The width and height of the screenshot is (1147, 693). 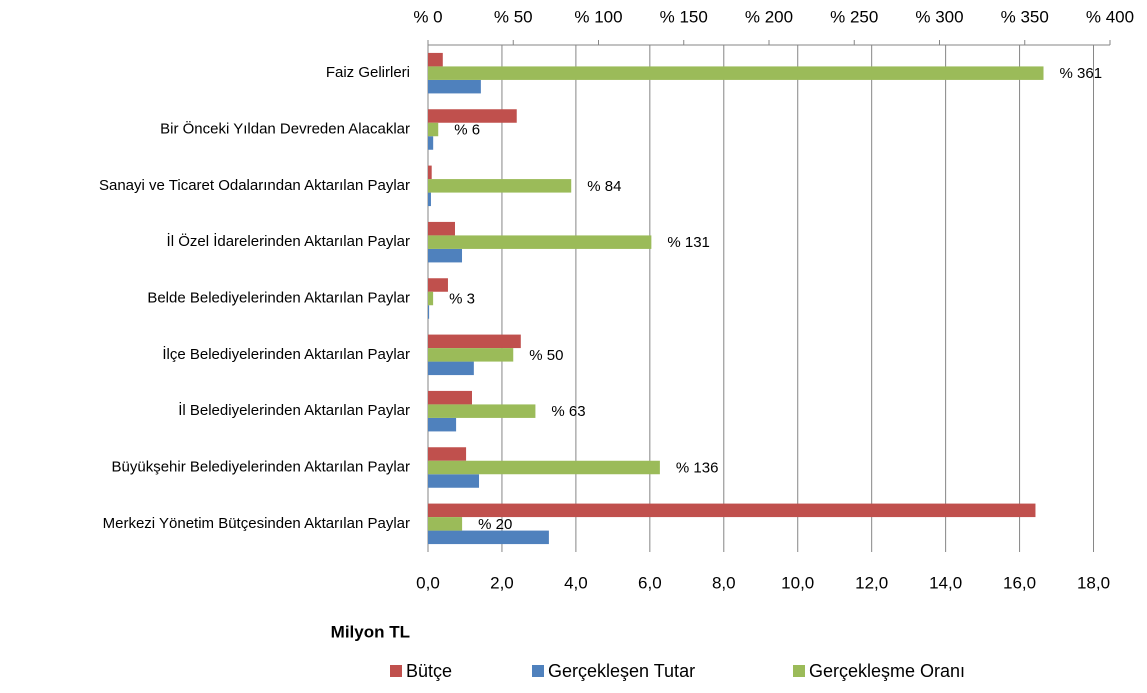 I want to click on x2-tick-label: % 50, so click(x=513, y=16).